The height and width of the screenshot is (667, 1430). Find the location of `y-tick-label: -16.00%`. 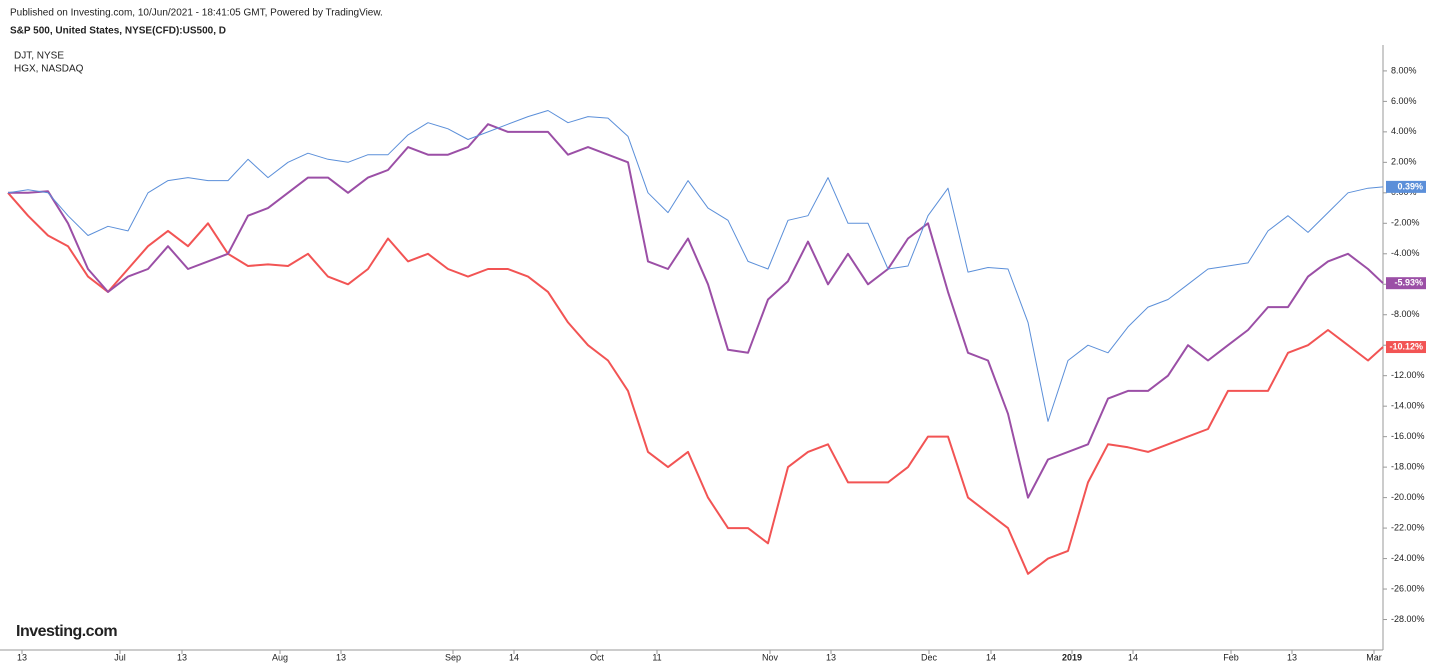

y-tick-label: -16.00% is located at coordinates (1408, 436).